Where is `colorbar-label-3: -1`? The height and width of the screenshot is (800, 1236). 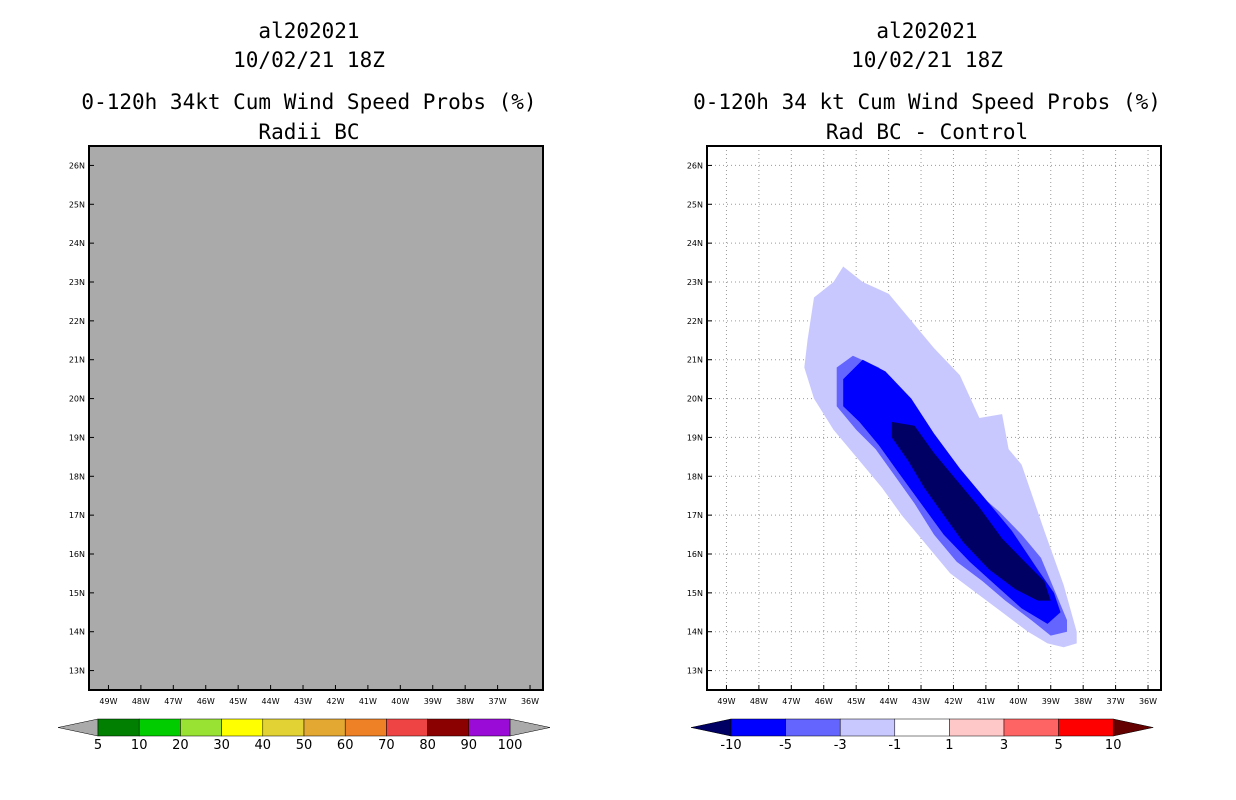
colorbar-label-3: -1 is located at coordinates (894, 745).